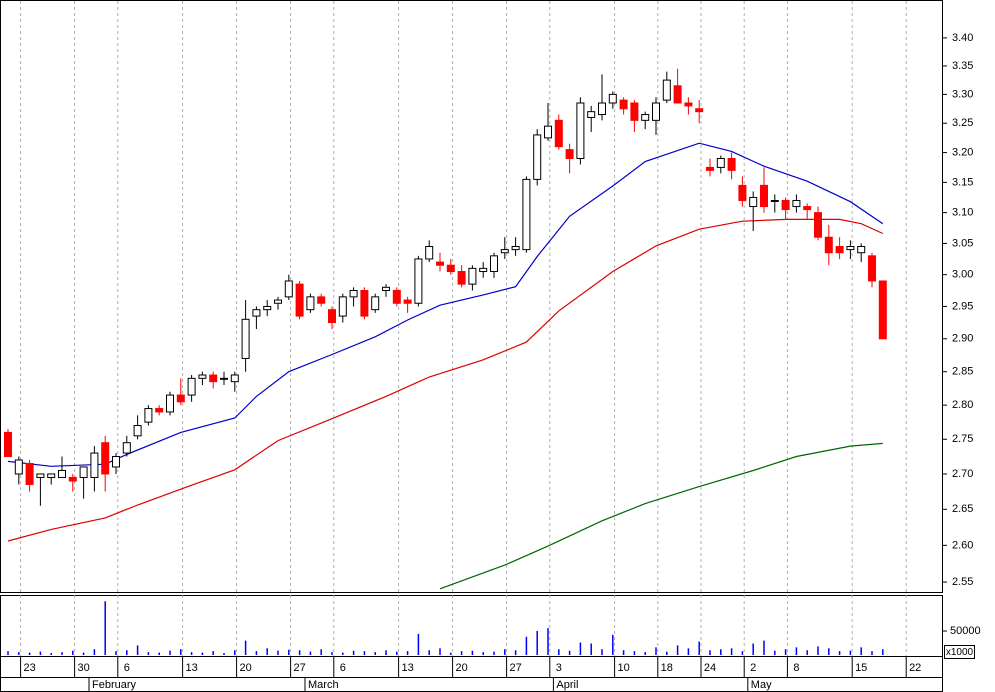 The width and height of the screenshot is (995, 692). What do you see at coordinates (965, 631) in the screenshot?
I see `volume-tick-label: 50000` at bounding box center [965, 631].